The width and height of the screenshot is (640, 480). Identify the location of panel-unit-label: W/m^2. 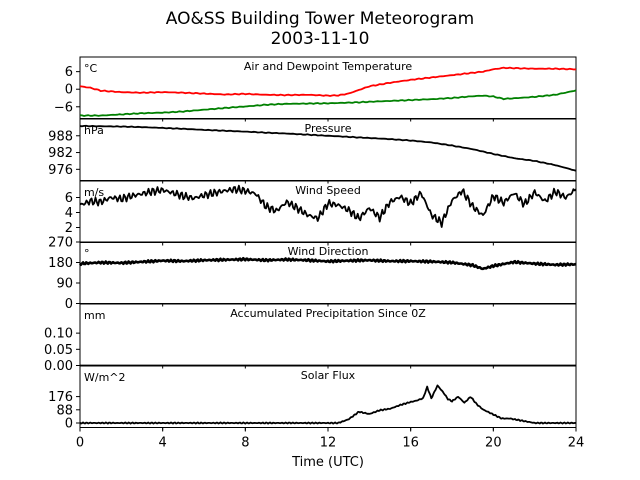
(105, 377).